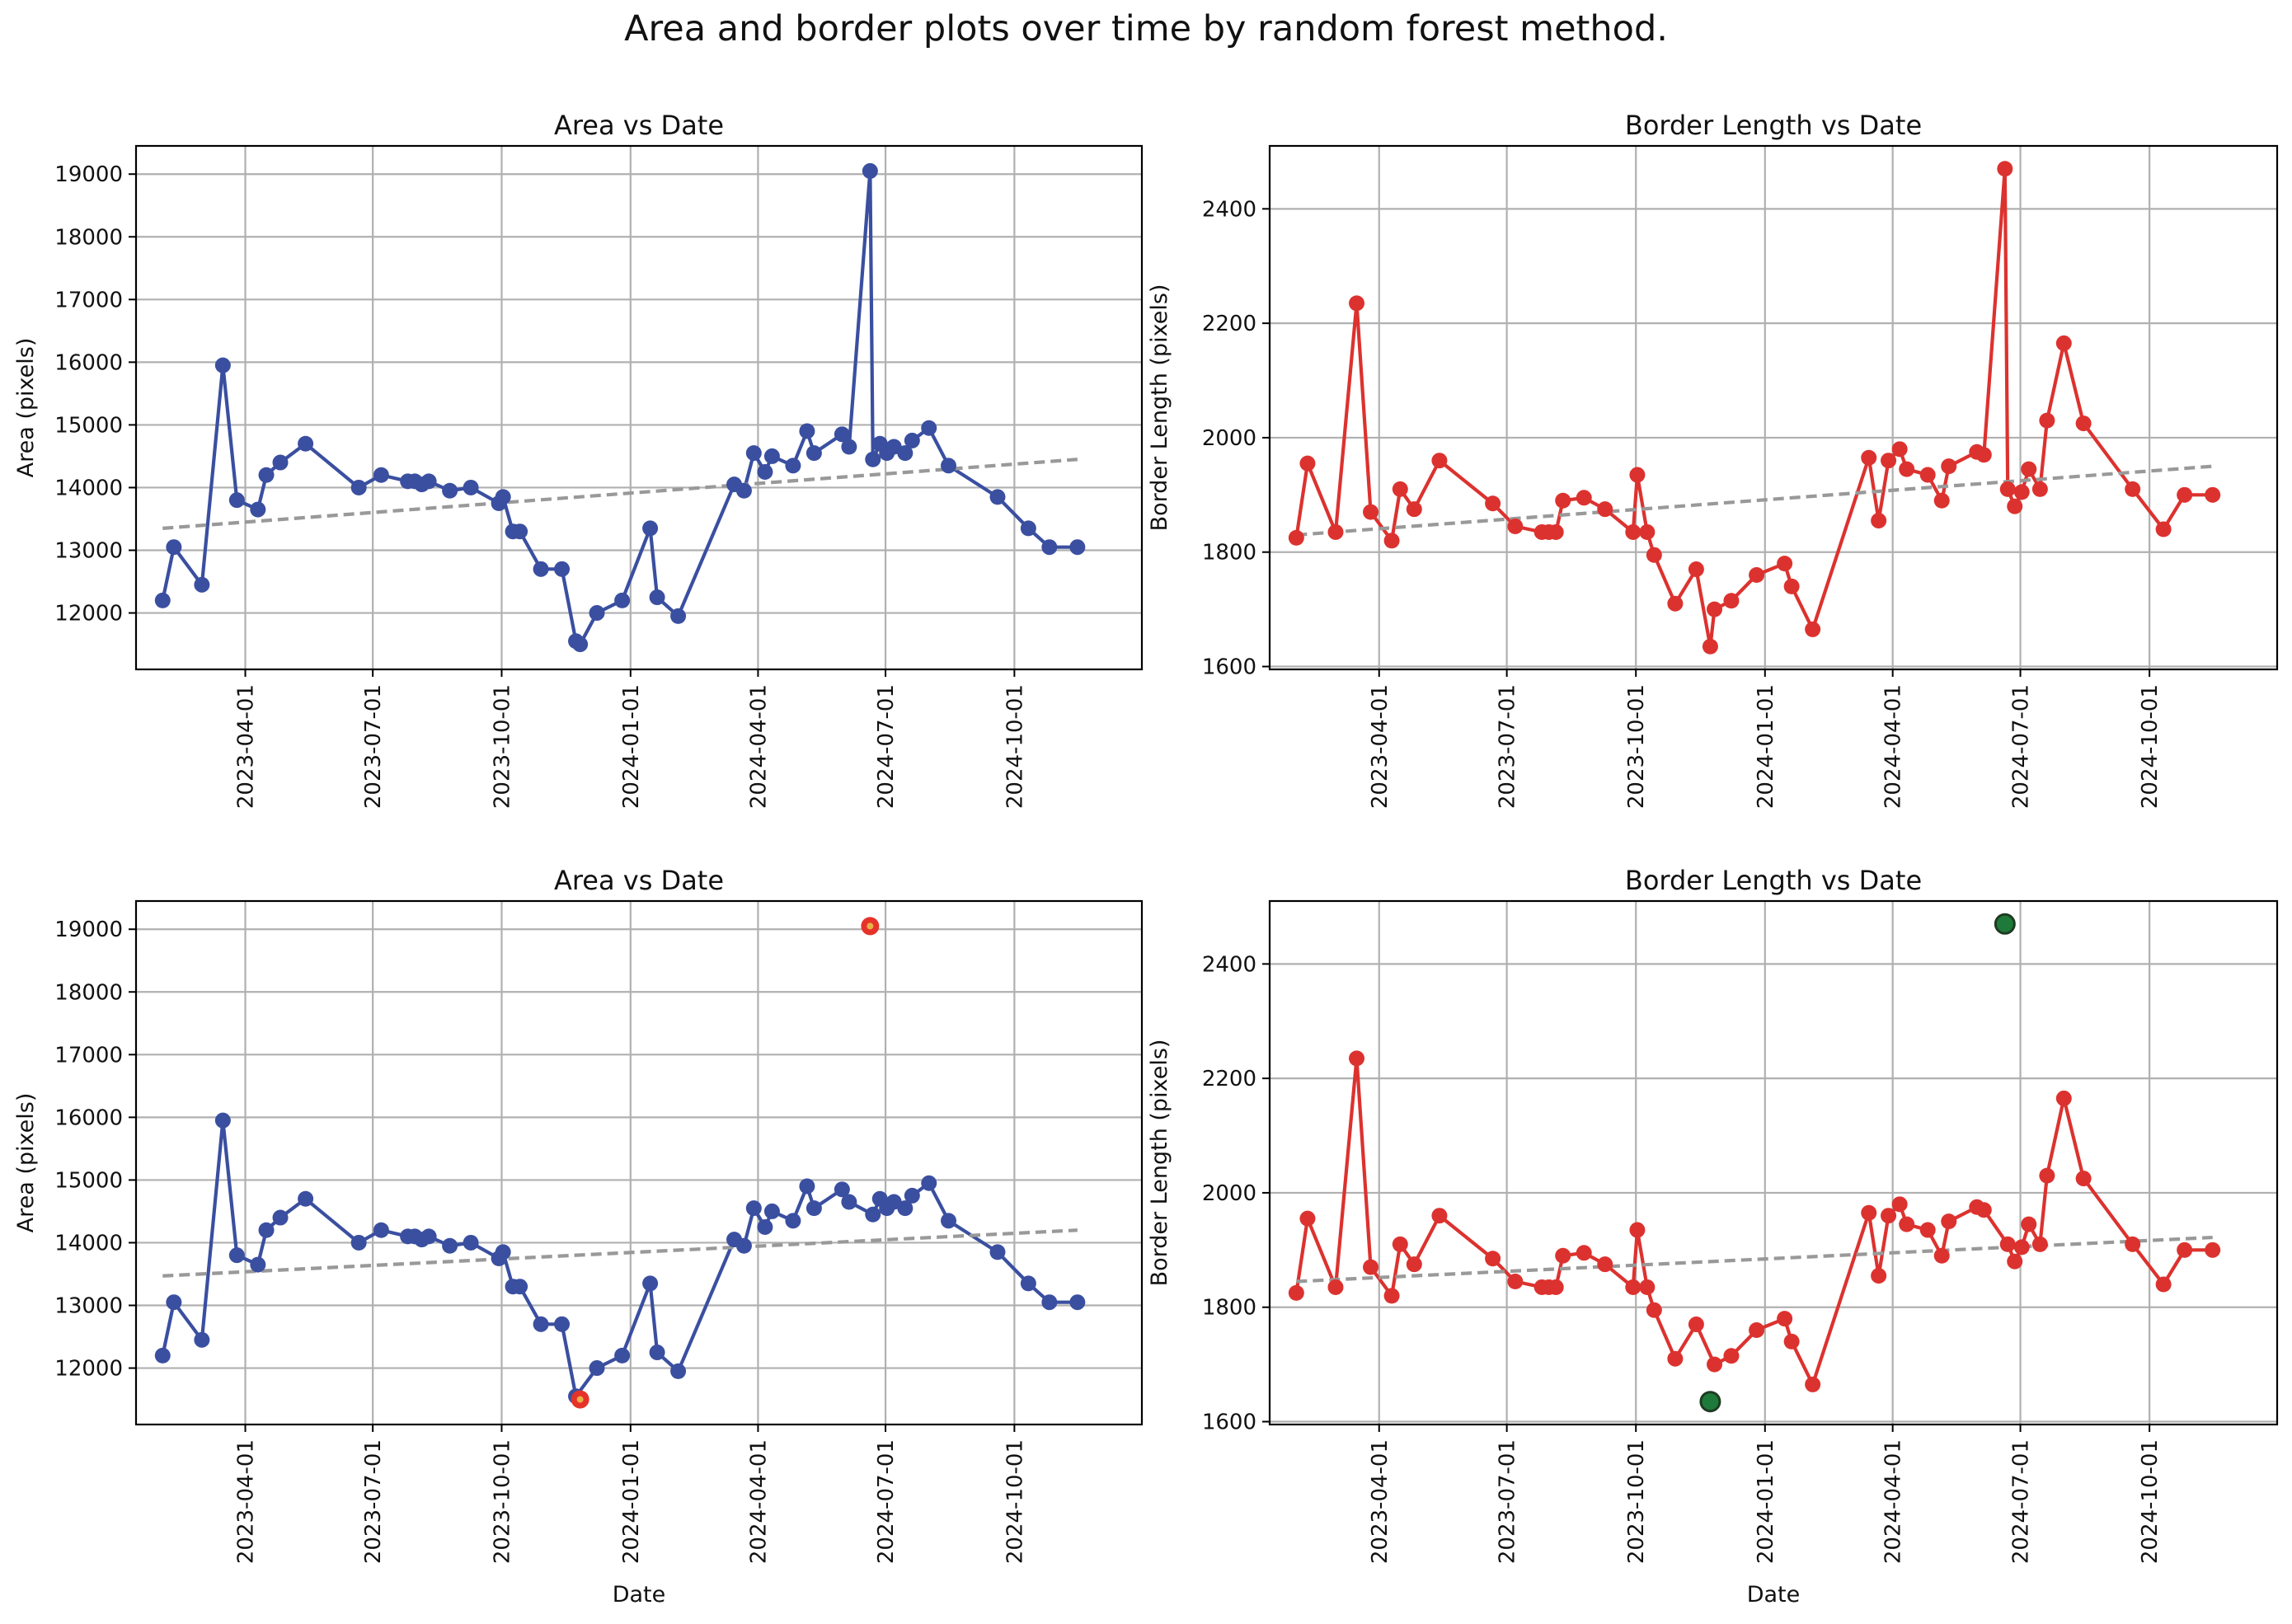 The width and height of the screenshot is (2292, 1624). Describe the element at coordinates (89, 426) in the screenshot. I see `y-tick-label: 15000` at that location.